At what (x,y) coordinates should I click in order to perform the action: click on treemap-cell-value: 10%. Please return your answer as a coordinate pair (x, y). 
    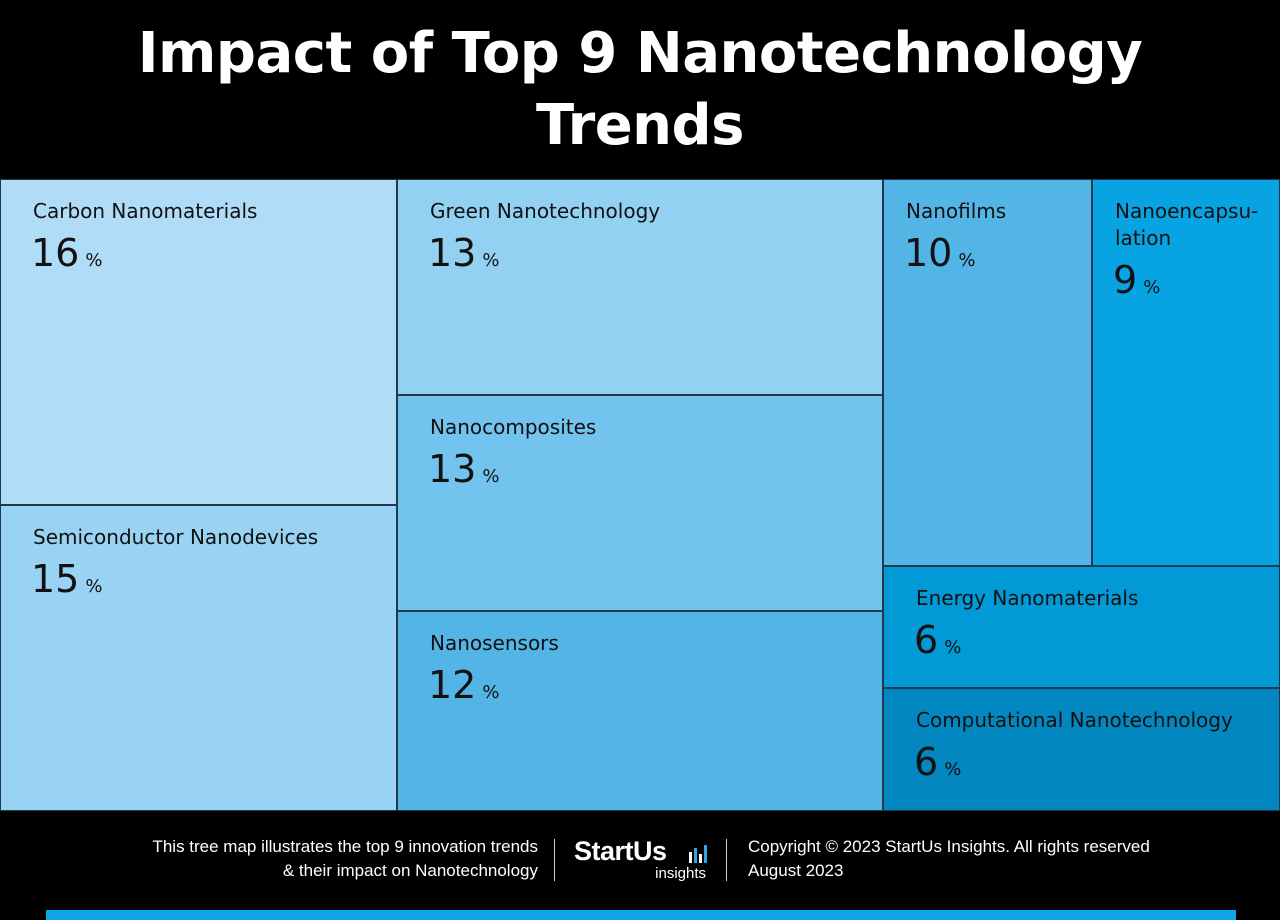
    Looking at the image, I should click on (988, 257).